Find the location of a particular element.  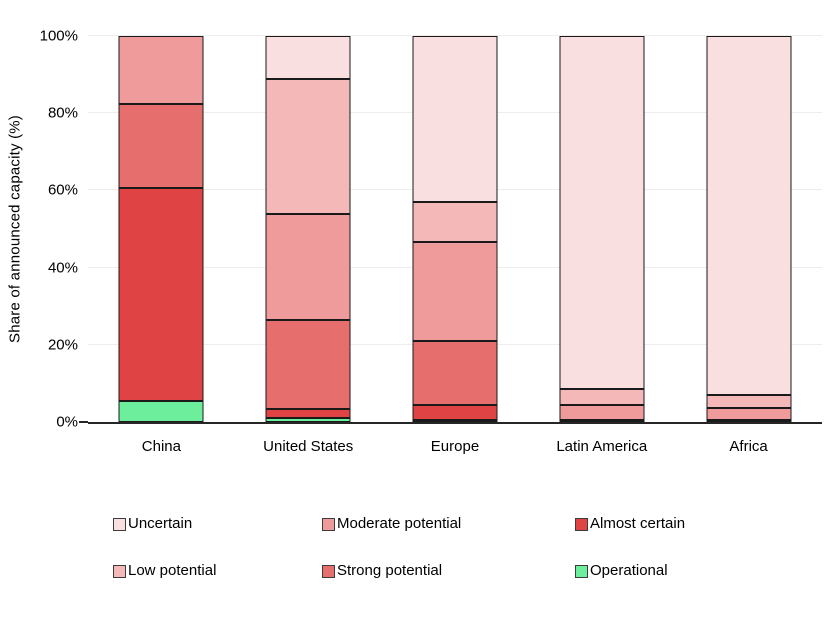

legend-item-uncertain: Uncertain is located at coordinates (217, 524).